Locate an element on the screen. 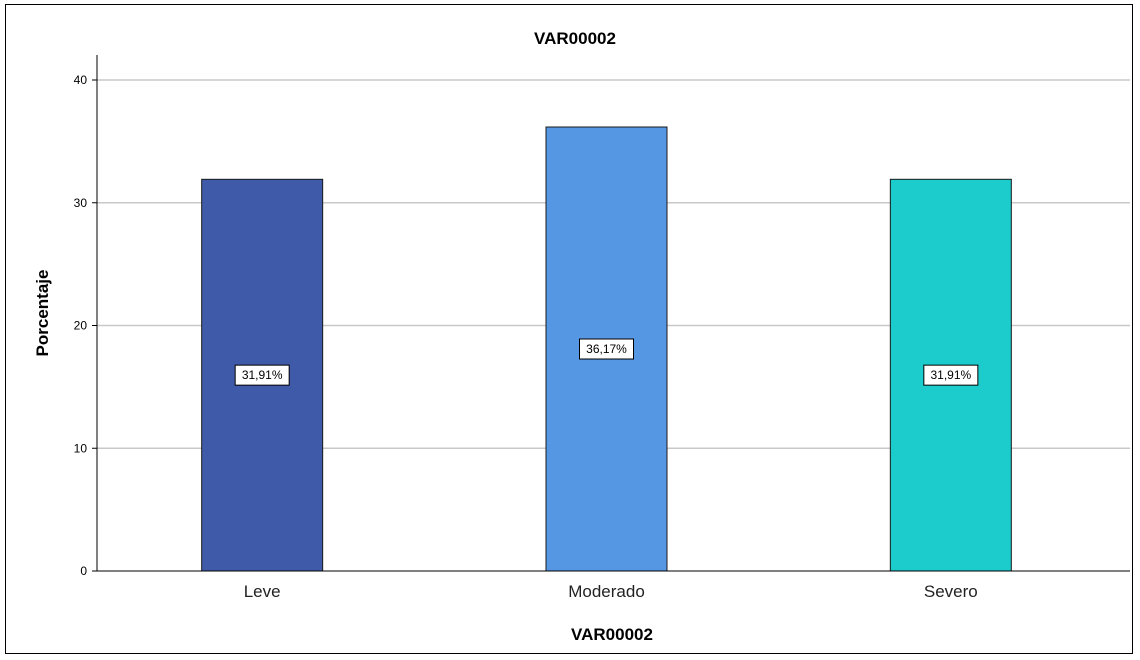 The height and width of the screenshot is (660, 1140). y-tick-label: 40 is located at coordinates (81, 80).